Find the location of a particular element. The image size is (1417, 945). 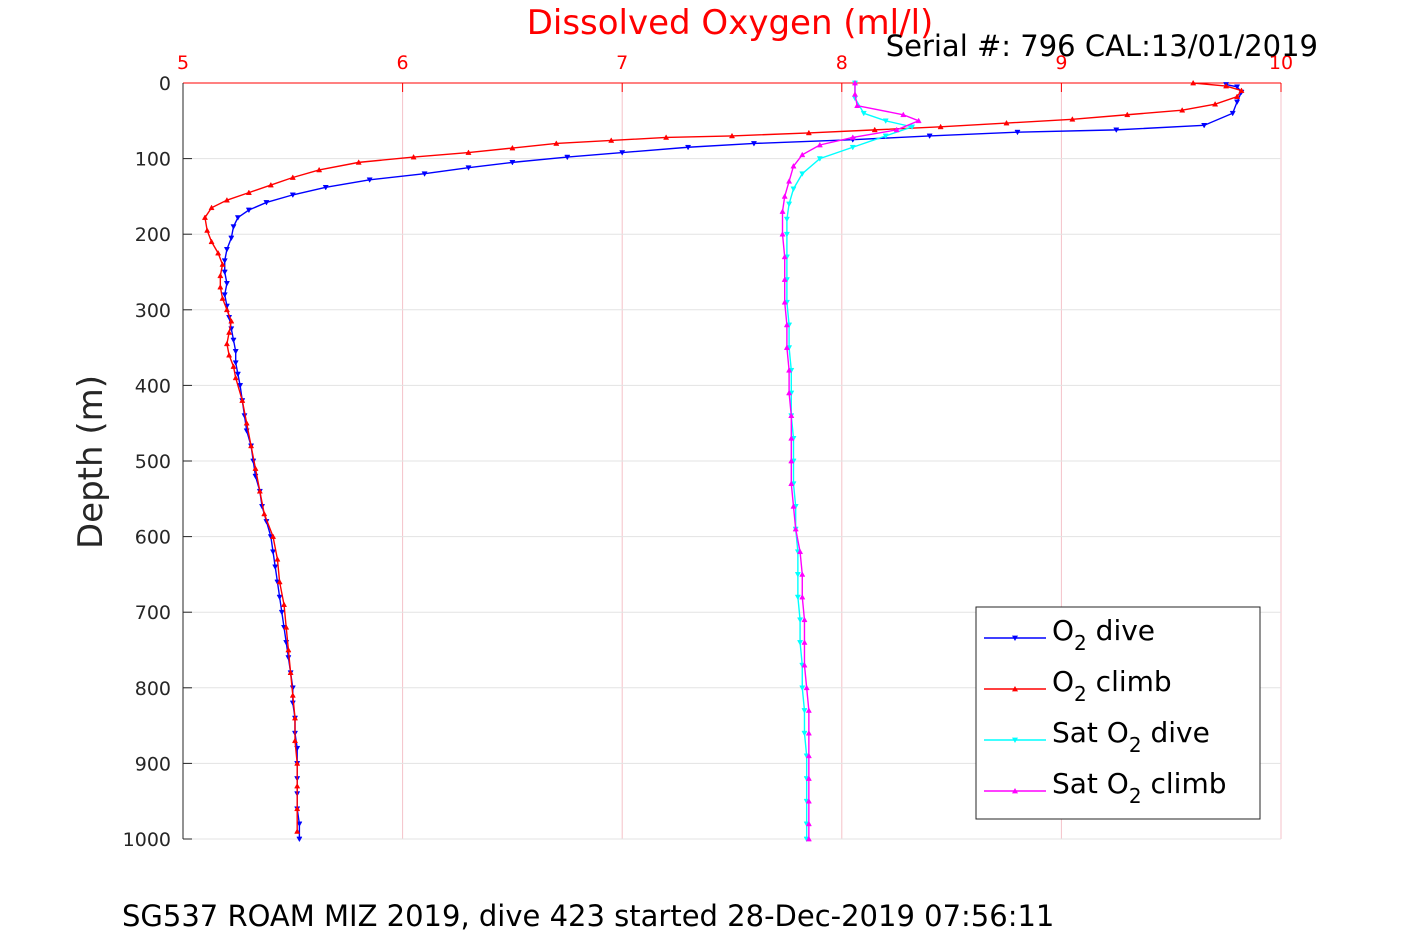

y-tick-label: 1000 is located at coordinates (147, 840).